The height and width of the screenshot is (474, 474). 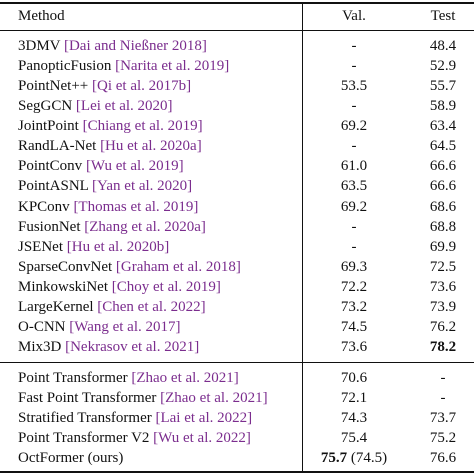 I want to click on val-cell: 72.1, so click(x=354, y=398).